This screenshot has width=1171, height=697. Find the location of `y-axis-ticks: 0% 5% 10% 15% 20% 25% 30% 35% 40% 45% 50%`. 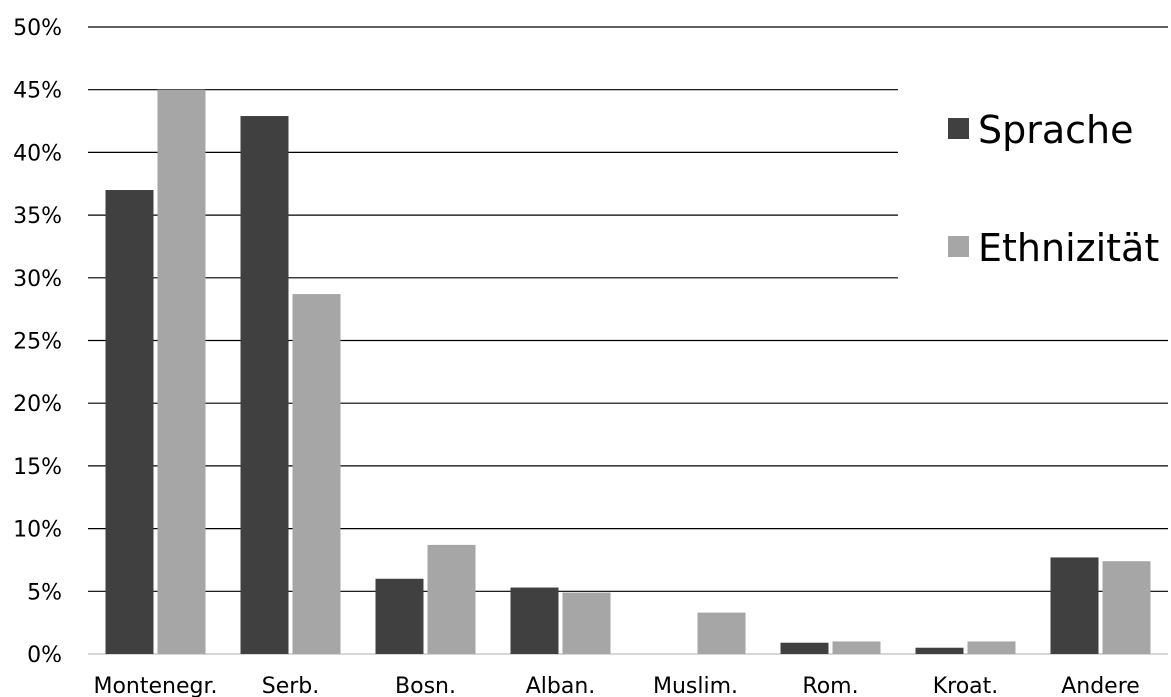

y-axis-ticks: 0% 5% 10% 15% 20% 25% 30% 35% 40% 45% 50% is located at coordinates (37, 342).